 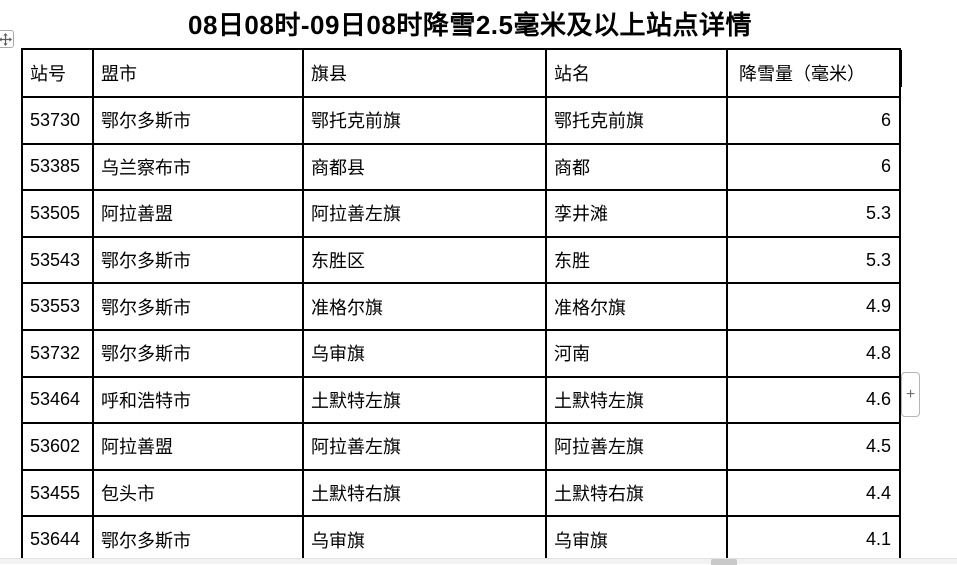 What do you see at coordinates (57, 306) in the screenshot?
I see `cell-station-id: 53553` at bounding box center [57, 306].